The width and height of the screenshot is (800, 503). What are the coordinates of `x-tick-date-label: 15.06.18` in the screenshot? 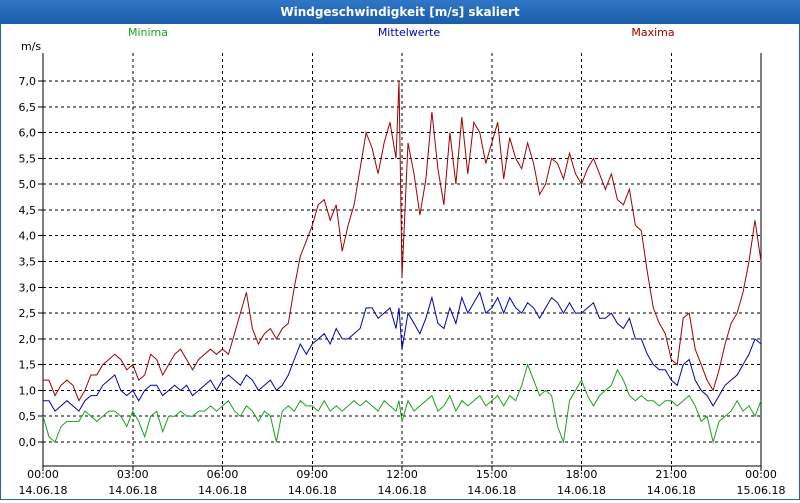 It's located at (761, 490).